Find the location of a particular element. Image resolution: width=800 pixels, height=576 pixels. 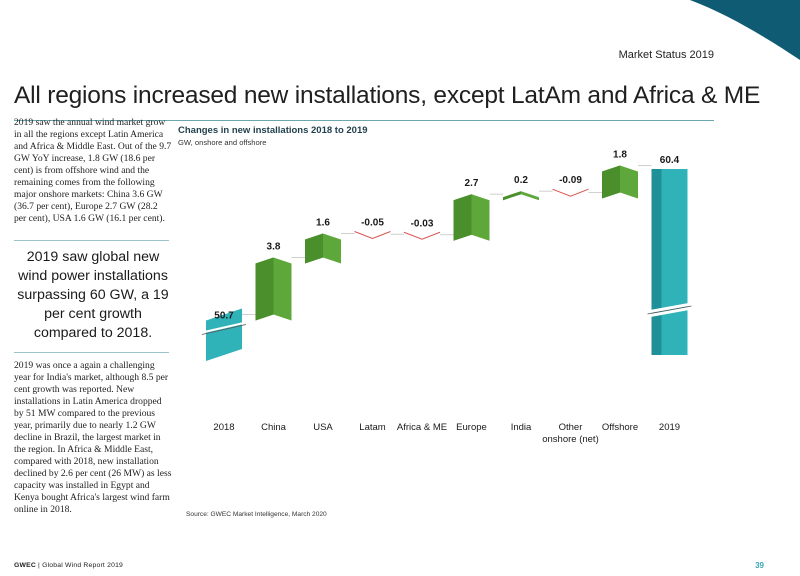

title-rule is located at coordinates (364, 120).